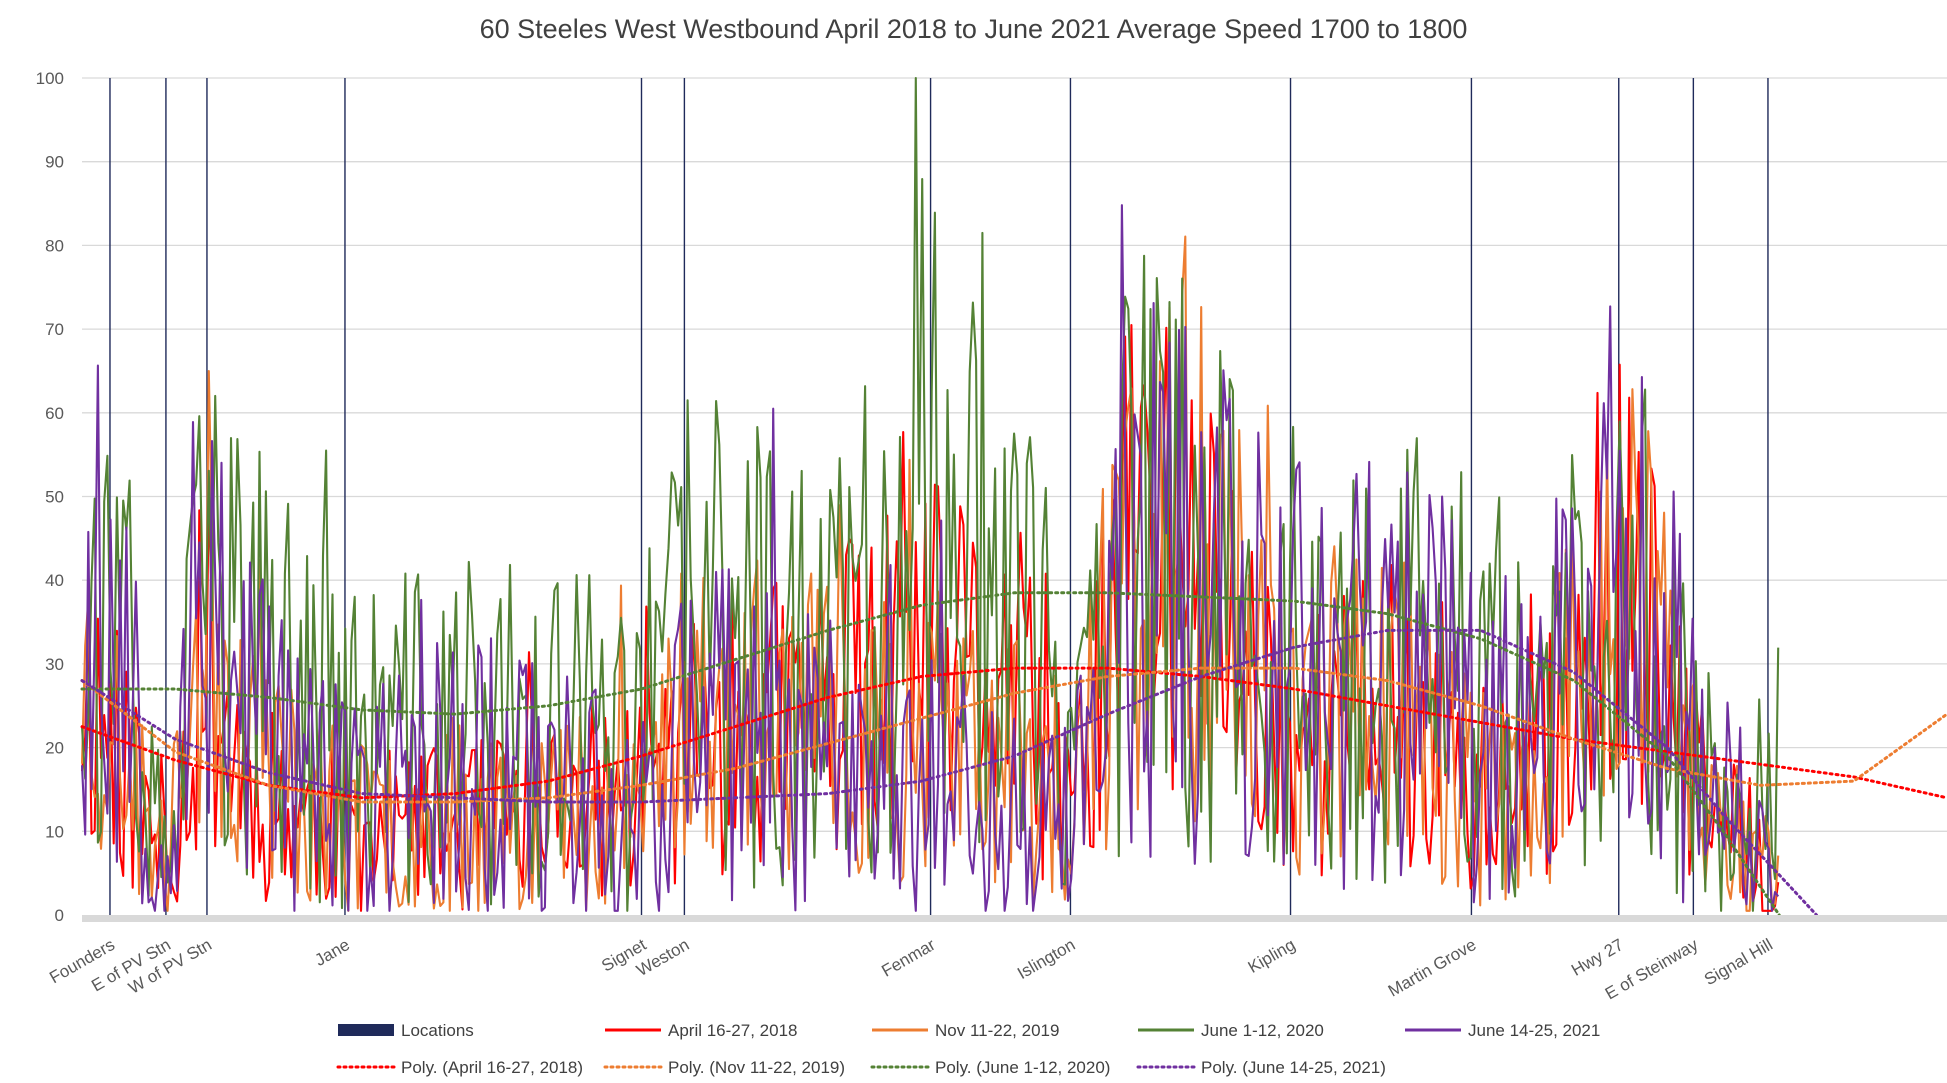 The image size is (1947, 1083). I want to click on legend-swatch, so click(366, 1030).